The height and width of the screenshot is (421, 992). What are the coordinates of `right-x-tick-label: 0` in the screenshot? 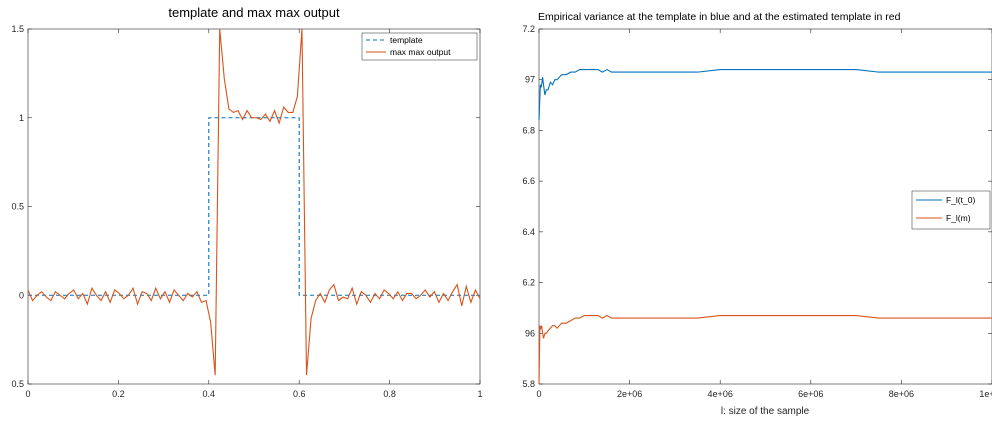 It's located at (538, 394).